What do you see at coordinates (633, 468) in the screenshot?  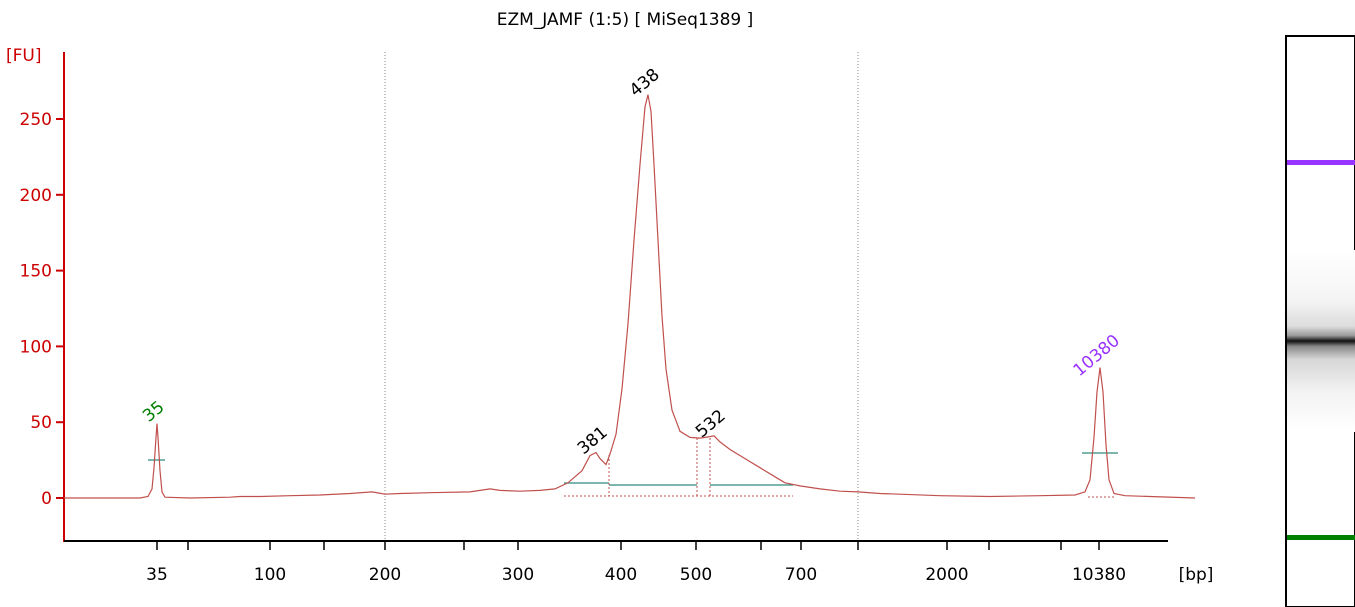 I see `peak-regions` at bounding box center [633, 468].